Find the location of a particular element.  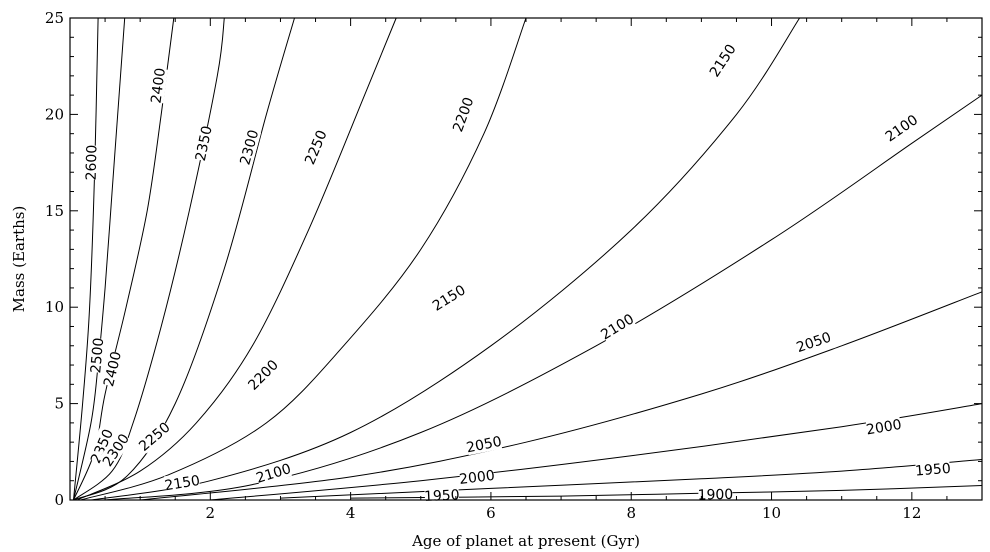

contour-label-group: 2500 is located at coordinates (96, 355).